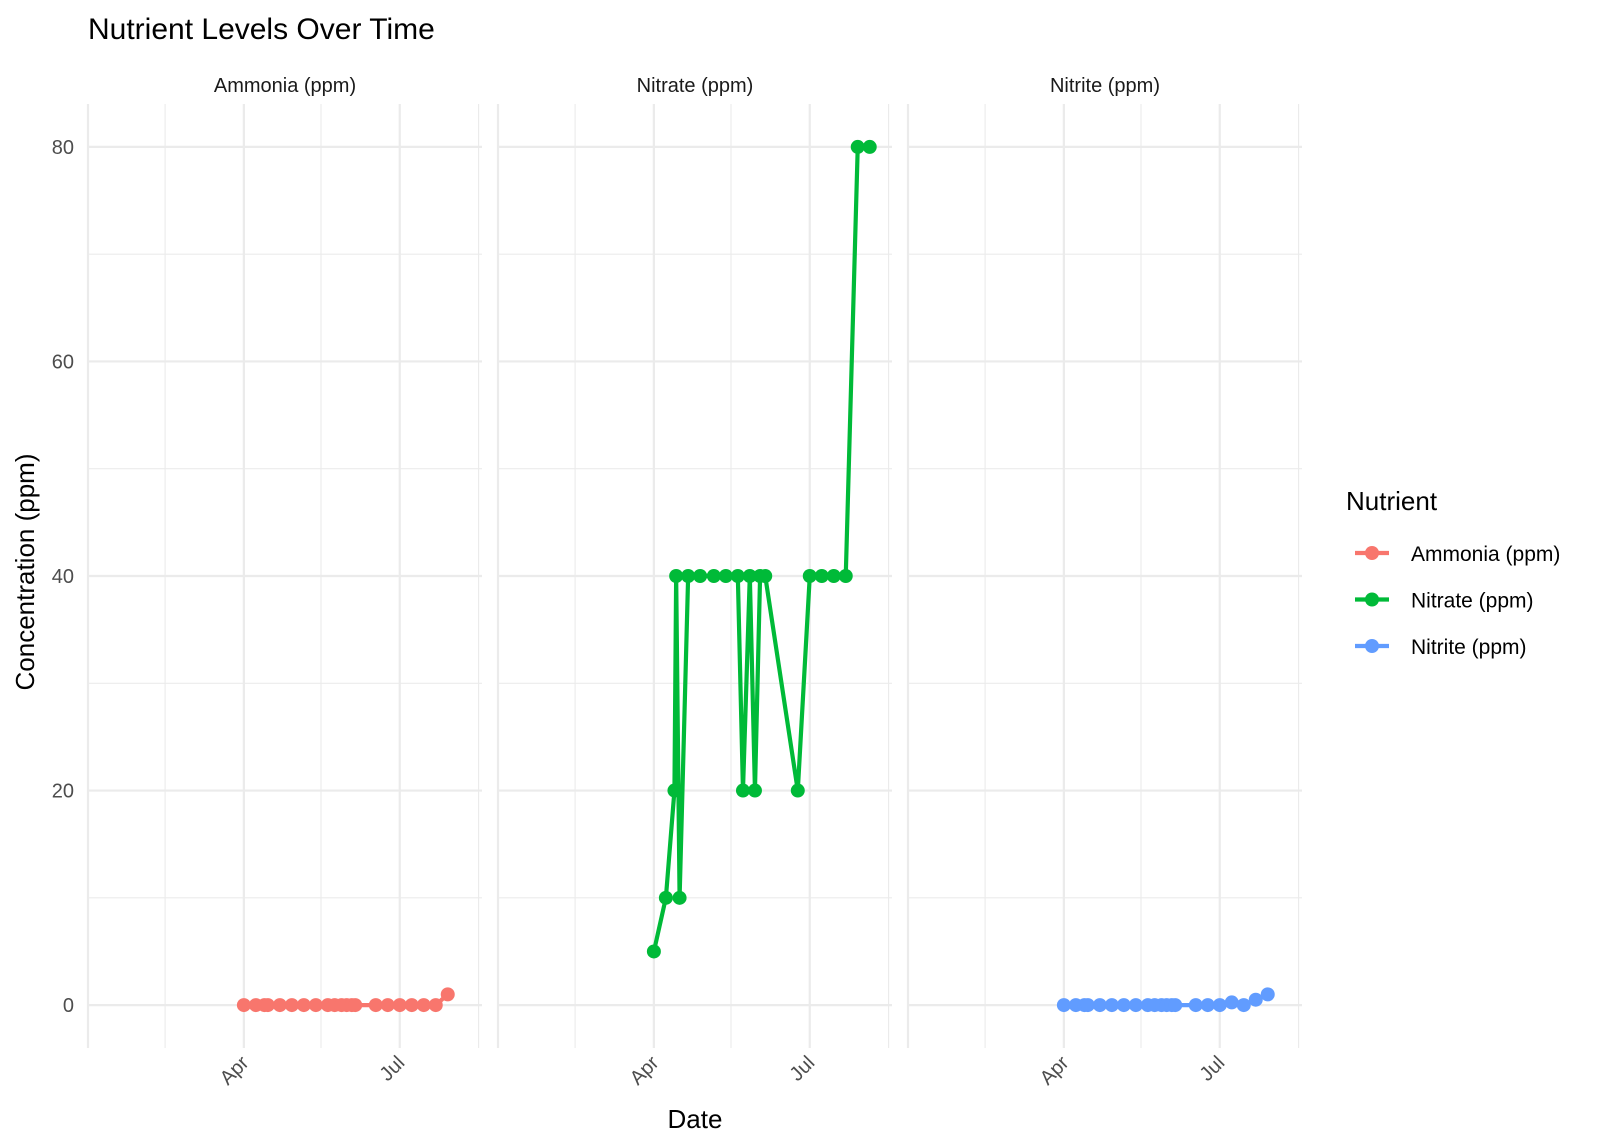 The image size is (1600, 1146). I want to click on legend-label: Ammonia (ppm), so click(1485, 554).